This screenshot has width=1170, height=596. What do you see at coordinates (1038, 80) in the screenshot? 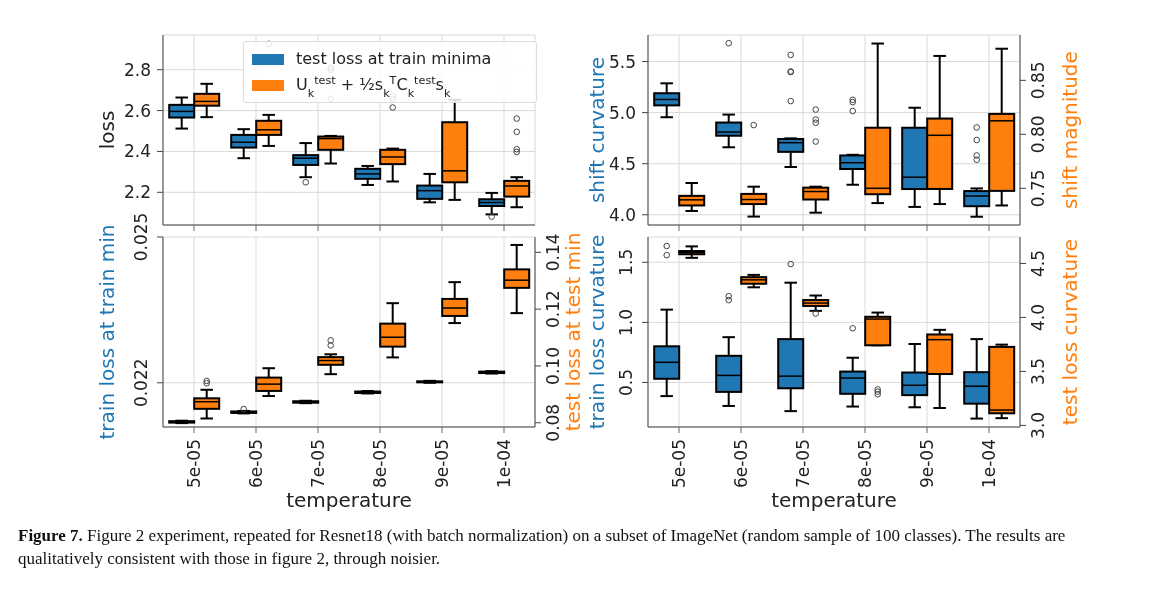
I see `y2-tick-label: 0.85` at bounding box center [1038, 80].